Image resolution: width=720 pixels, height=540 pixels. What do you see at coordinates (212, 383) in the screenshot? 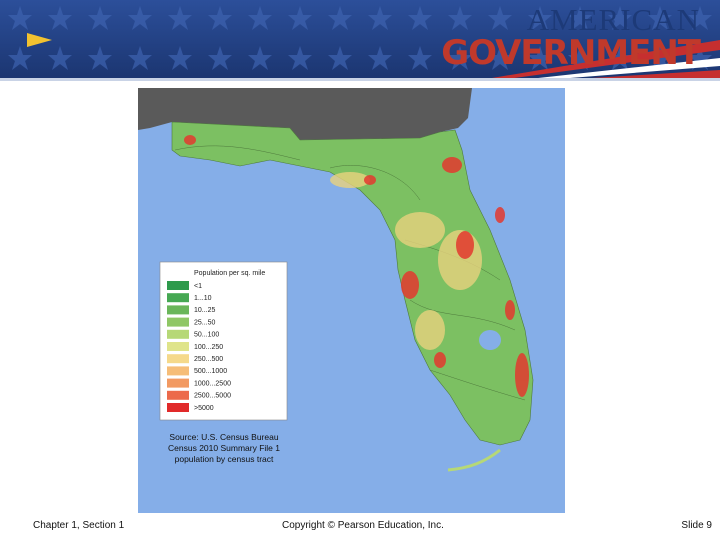
I see `legend-label: 1000...2500` at bounding box center [212, 383].